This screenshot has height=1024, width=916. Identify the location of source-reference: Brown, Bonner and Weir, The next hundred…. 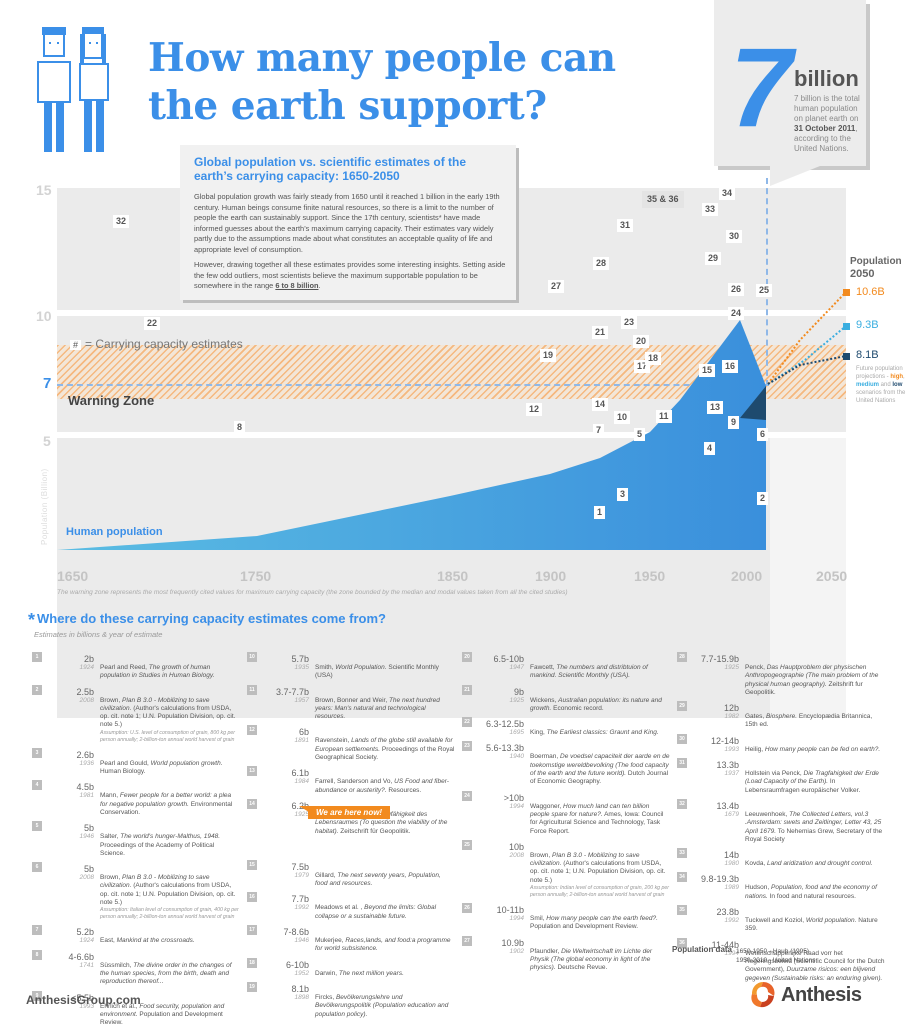
(377, 708).